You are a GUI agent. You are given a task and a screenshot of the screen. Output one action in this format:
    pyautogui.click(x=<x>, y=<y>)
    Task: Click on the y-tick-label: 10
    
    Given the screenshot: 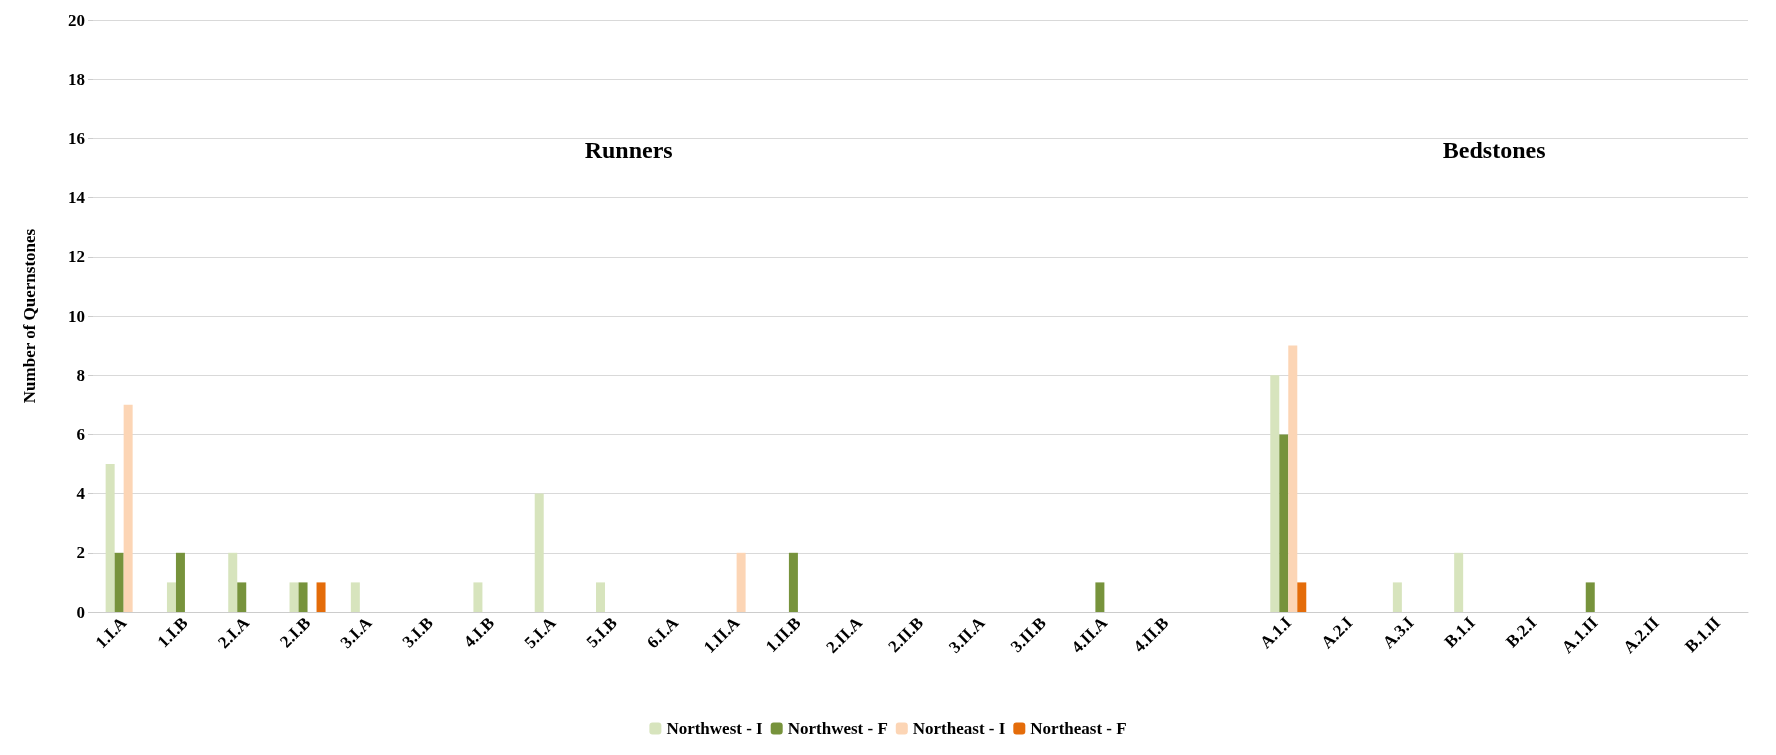 What is the action you would take?
    pyautogui.click(x=76, y=316)
    